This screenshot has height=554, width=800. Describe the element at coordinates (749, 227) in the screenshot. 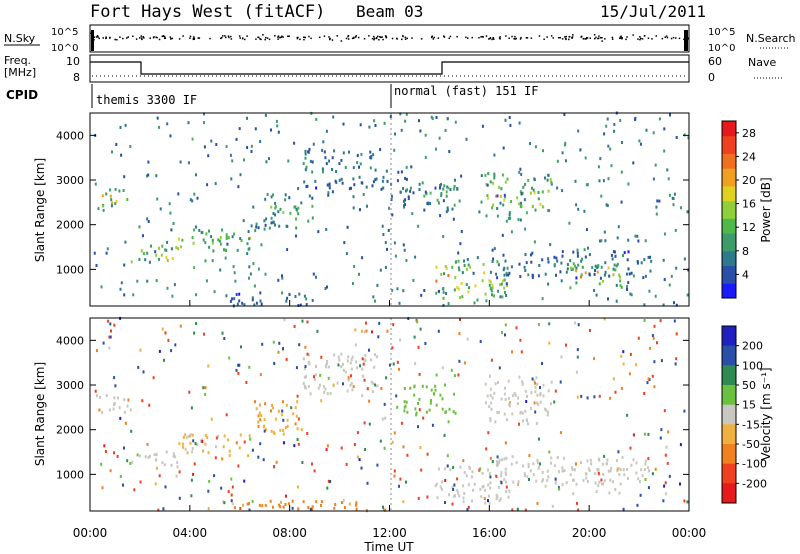

I see `colorbar-tick-label: 12` at that location.